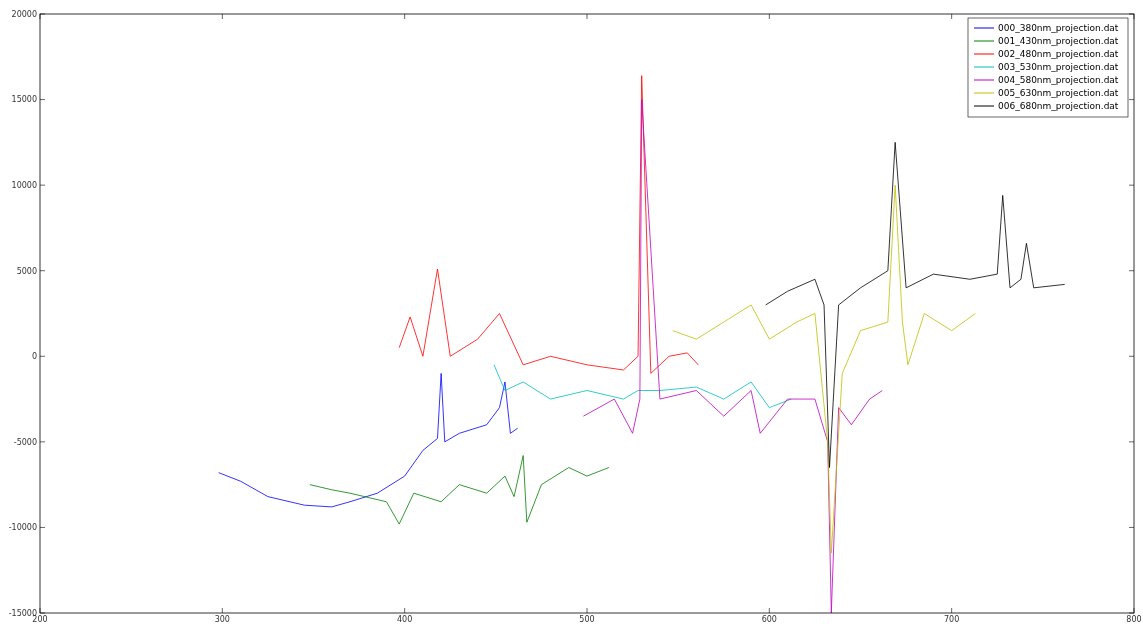 The image size is (1143, 624). Describe the element at coordinates (405, 619) in the screenshot. I see `x-tick-label: 400` at that location.